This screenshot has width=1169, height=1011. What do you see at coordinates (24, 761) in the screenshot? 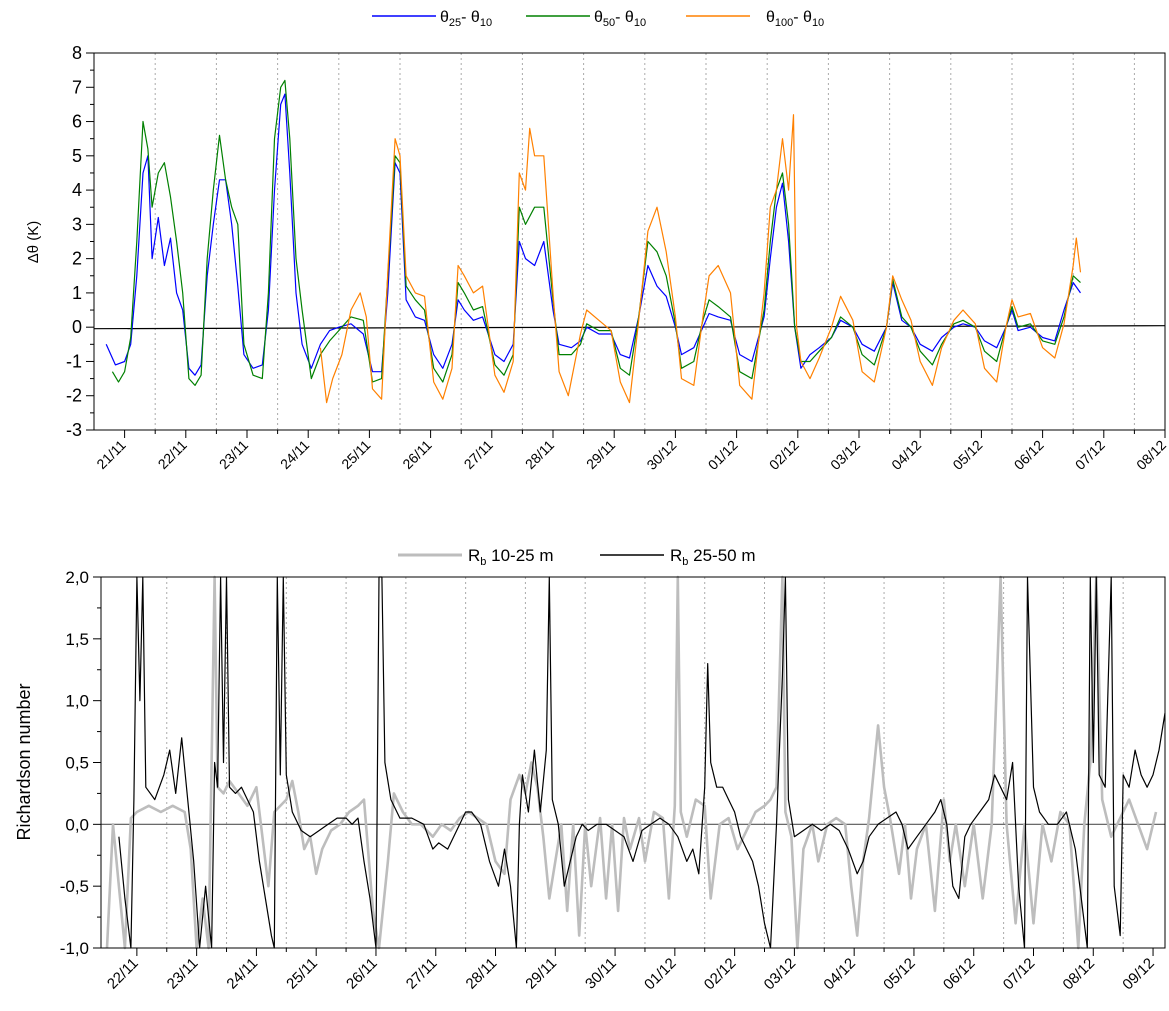
I see `y-axis-label-bottom: Richardson number` at bounding box center [24, 761].